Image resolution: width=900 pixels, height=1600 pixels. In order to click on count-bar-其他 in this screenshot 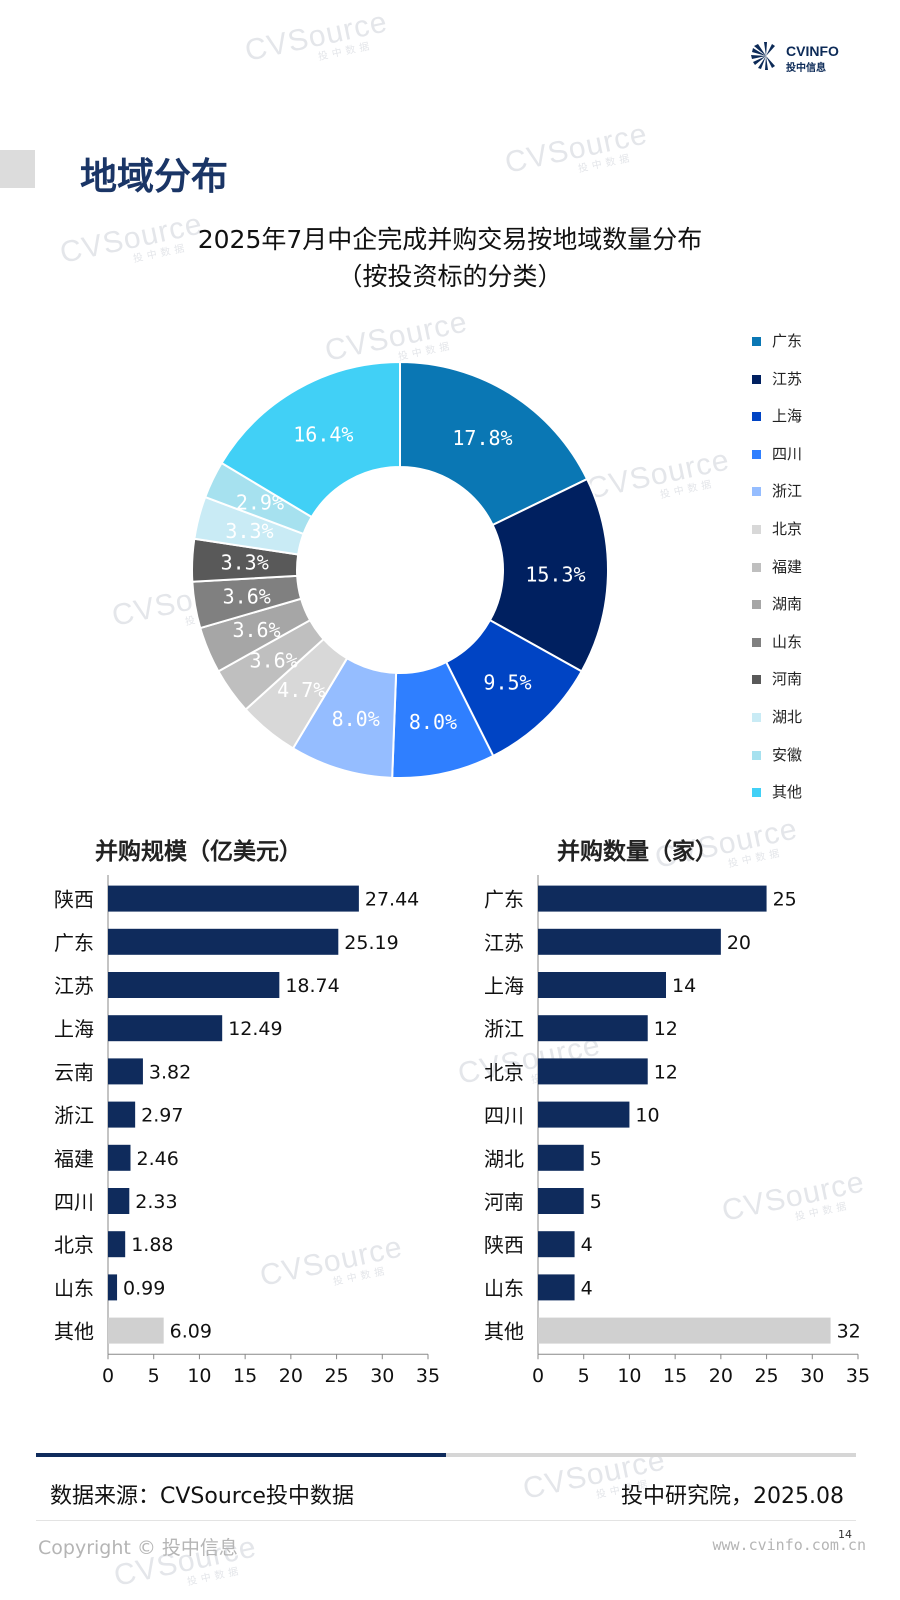, I will do `click(684, 1330)`.